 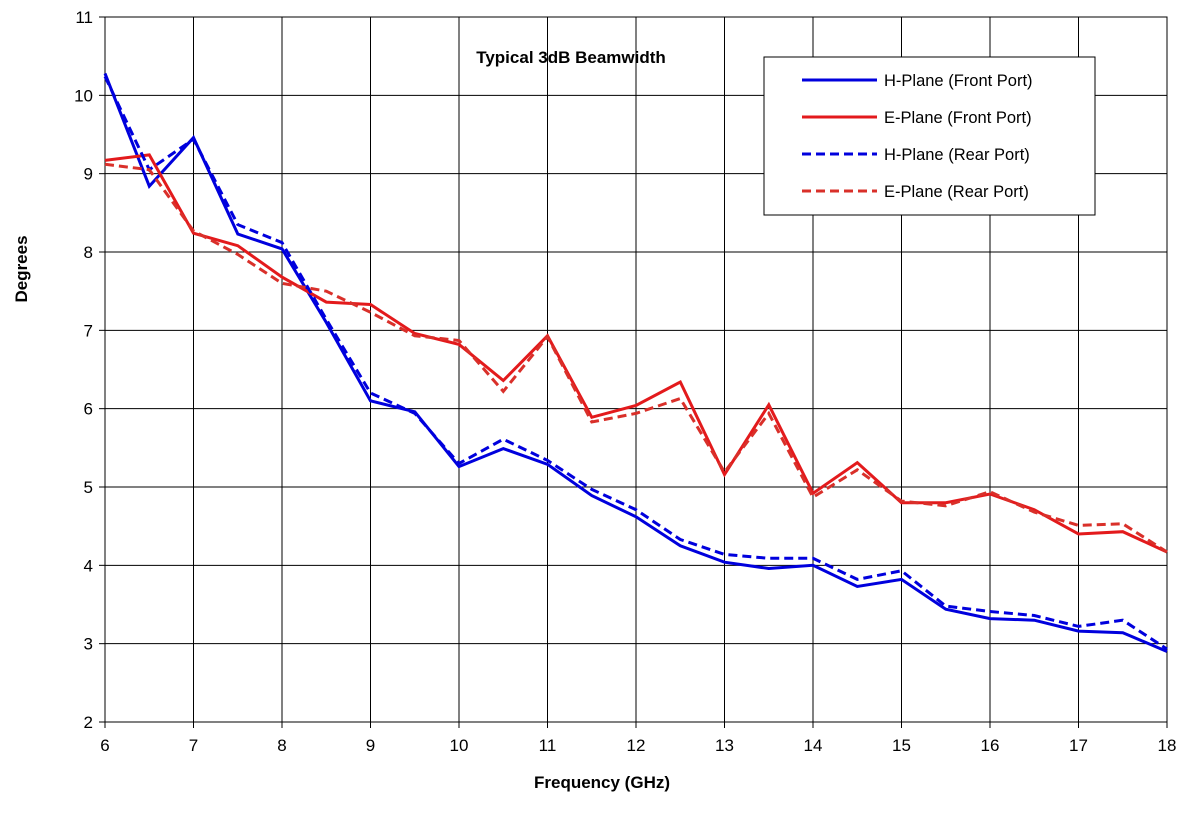 What do you see at coordinates (548, 745) in the screenshot?
I see `x-tick-label: 11` at bounding box center [548, 745].